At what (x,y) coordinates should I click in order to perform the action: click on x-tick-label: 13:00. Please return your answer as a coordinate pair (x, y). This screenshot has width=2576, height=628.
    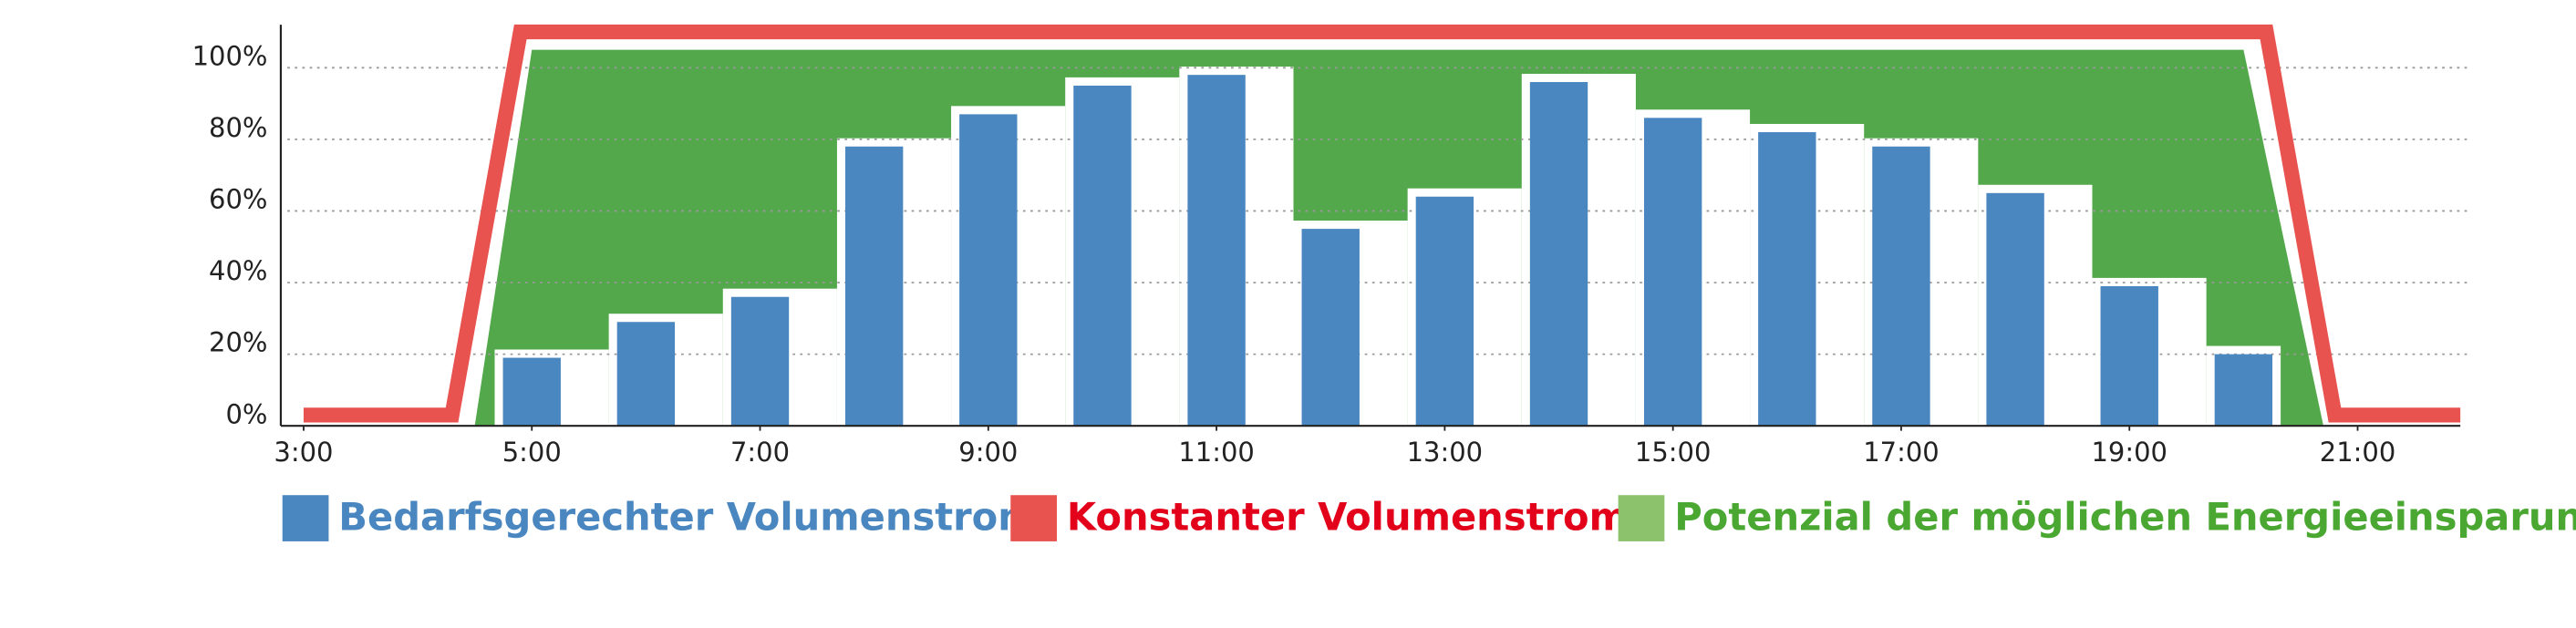
    Looking at the image, I should click on (1445, 452).